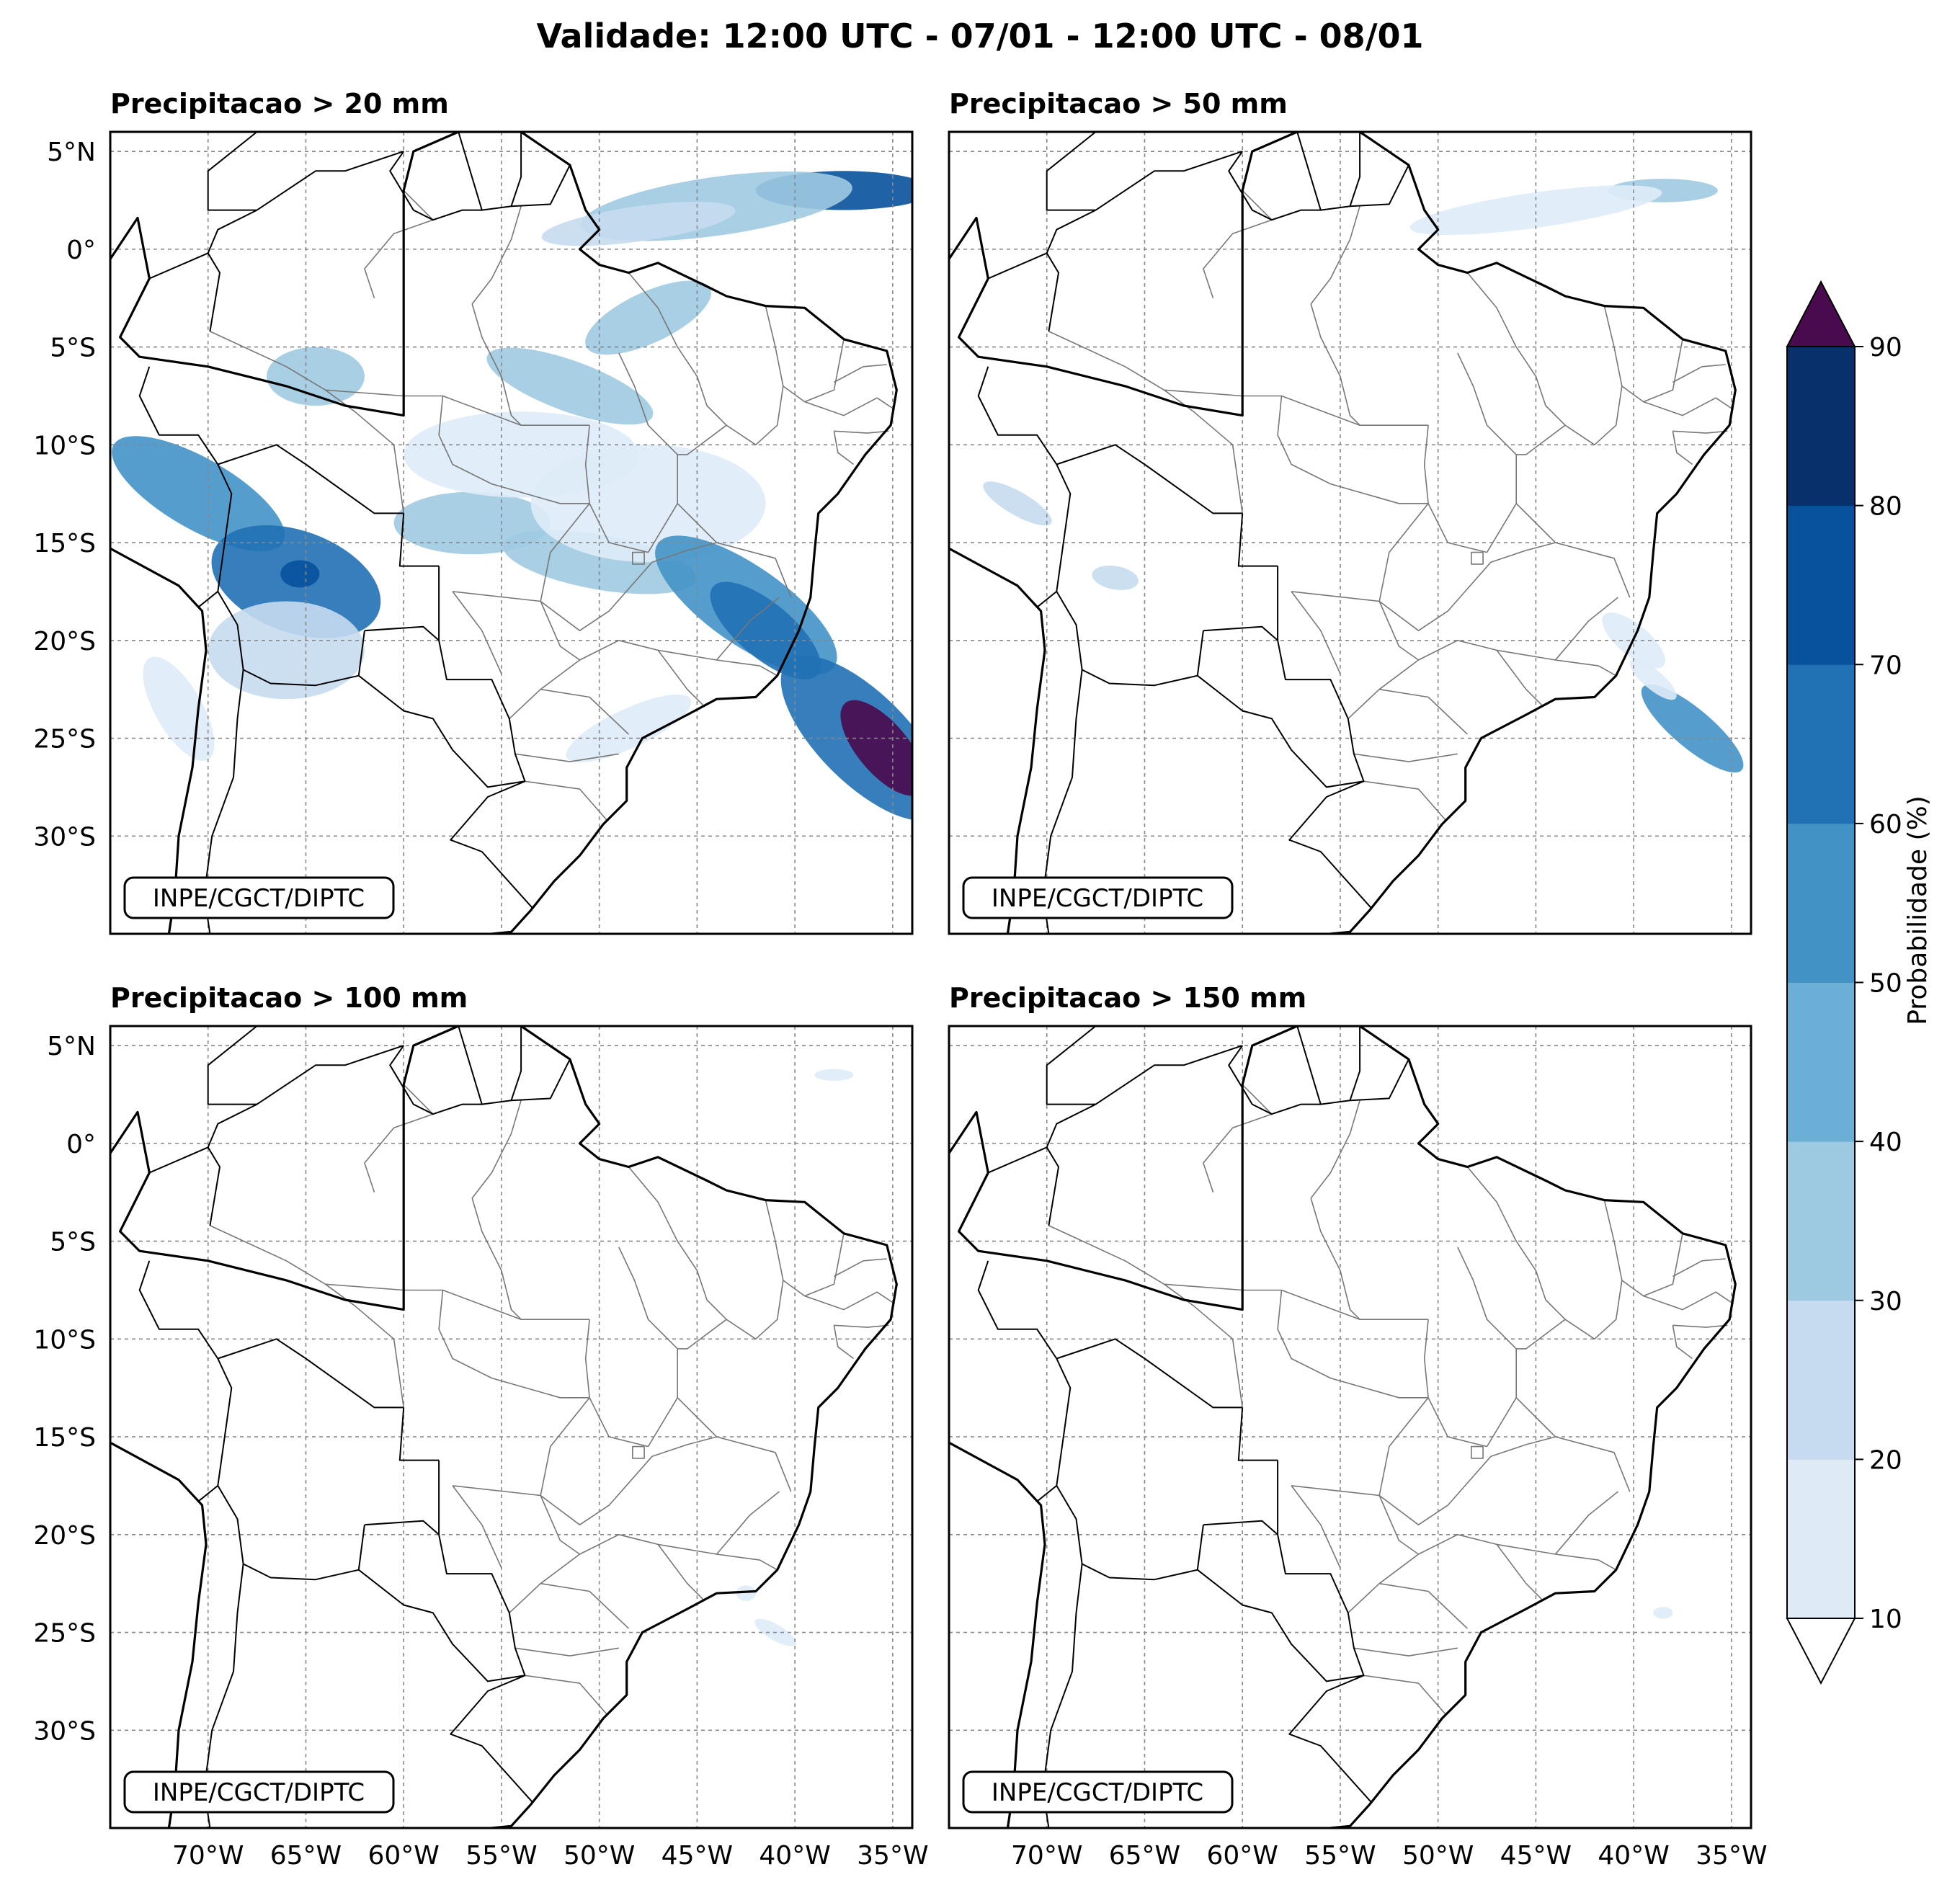  Describe the element at coordinates (71, 152) in the screenshot. I see `lat-tick-label: 5°N` at that location.